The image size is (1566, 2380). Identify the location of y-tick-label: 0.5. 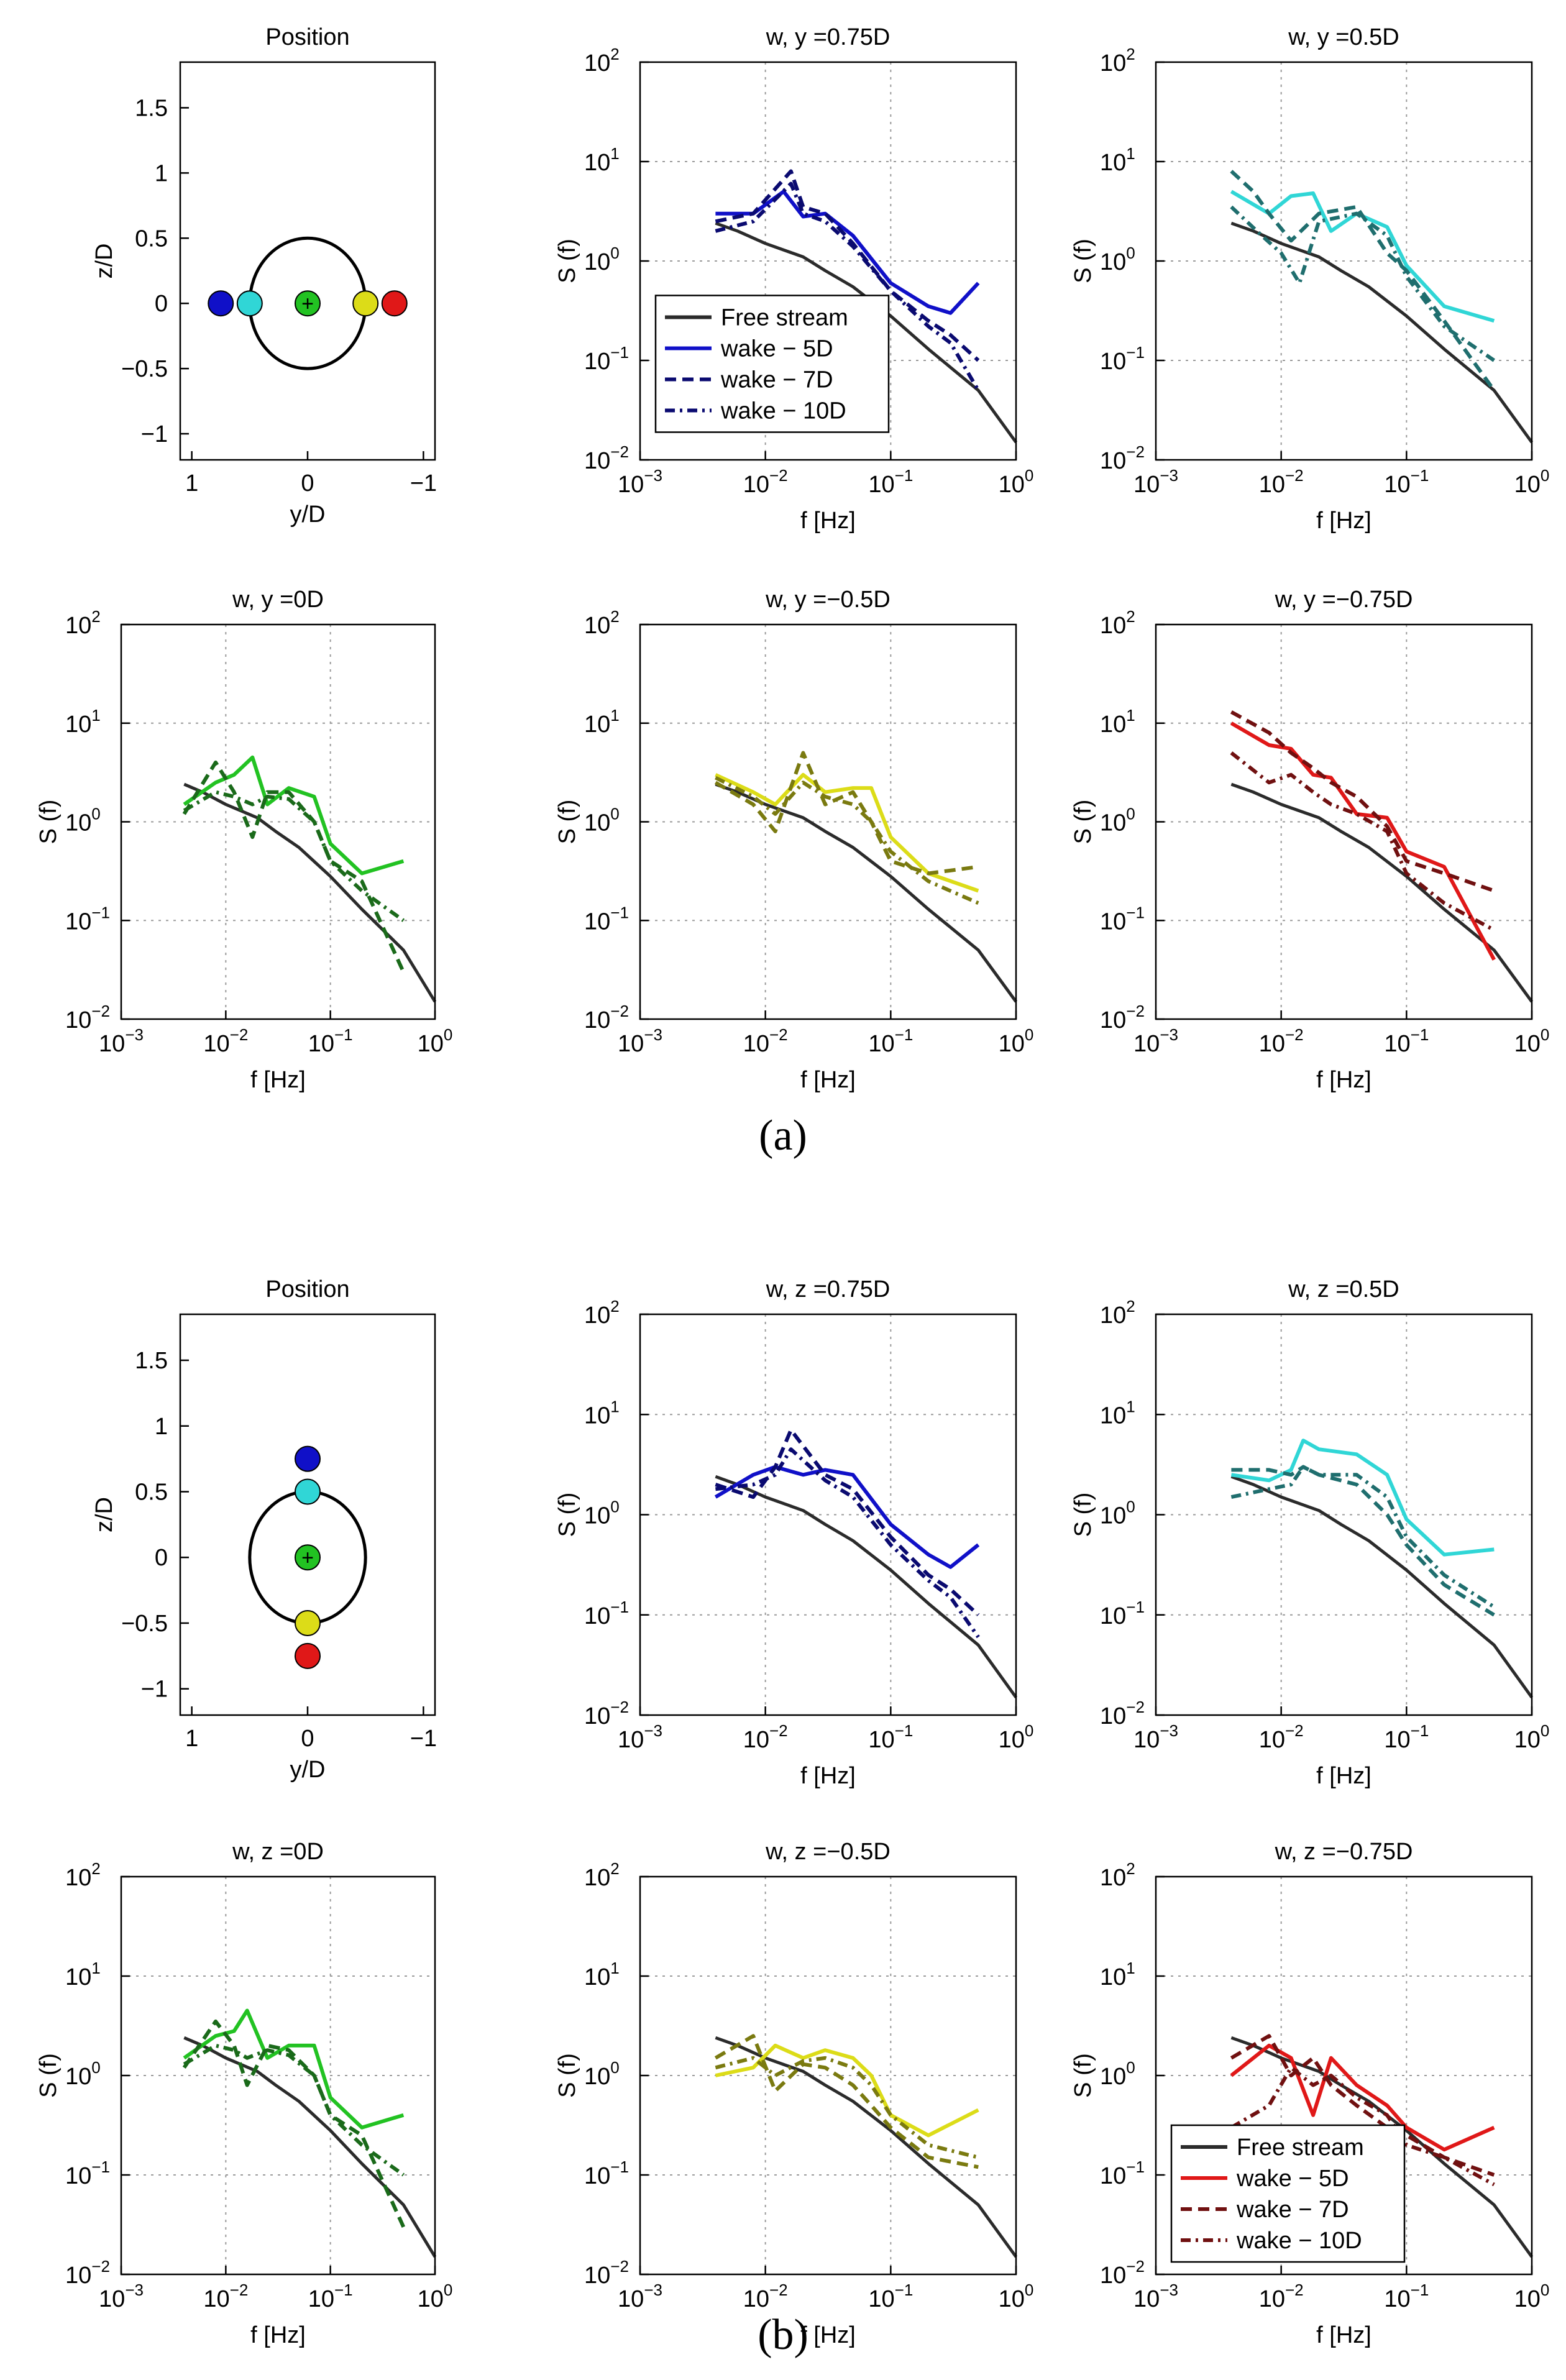
(151, 239).